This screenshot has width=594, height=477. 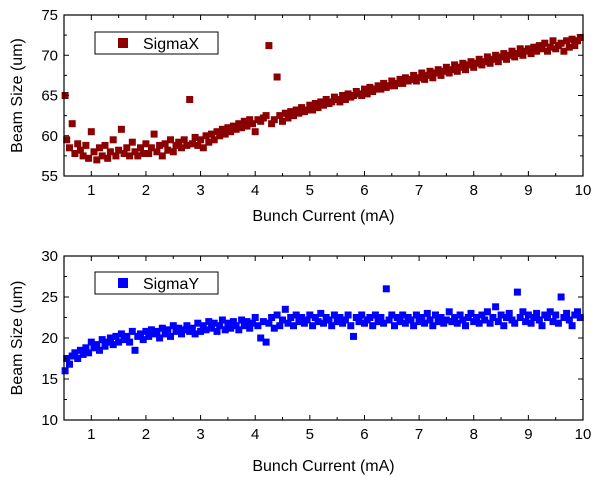 I want to click on legend: SigmaX, so click(x=156, y=43).